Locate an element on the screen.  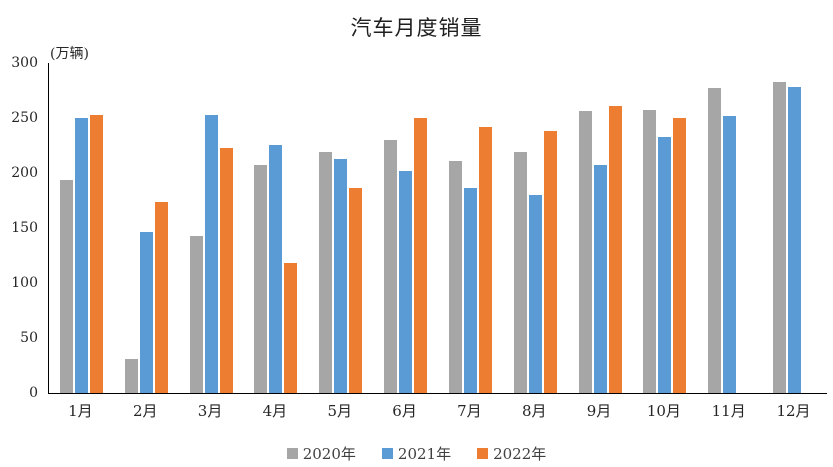
bar-2020年-12月 is located at coordinates (780, 237).